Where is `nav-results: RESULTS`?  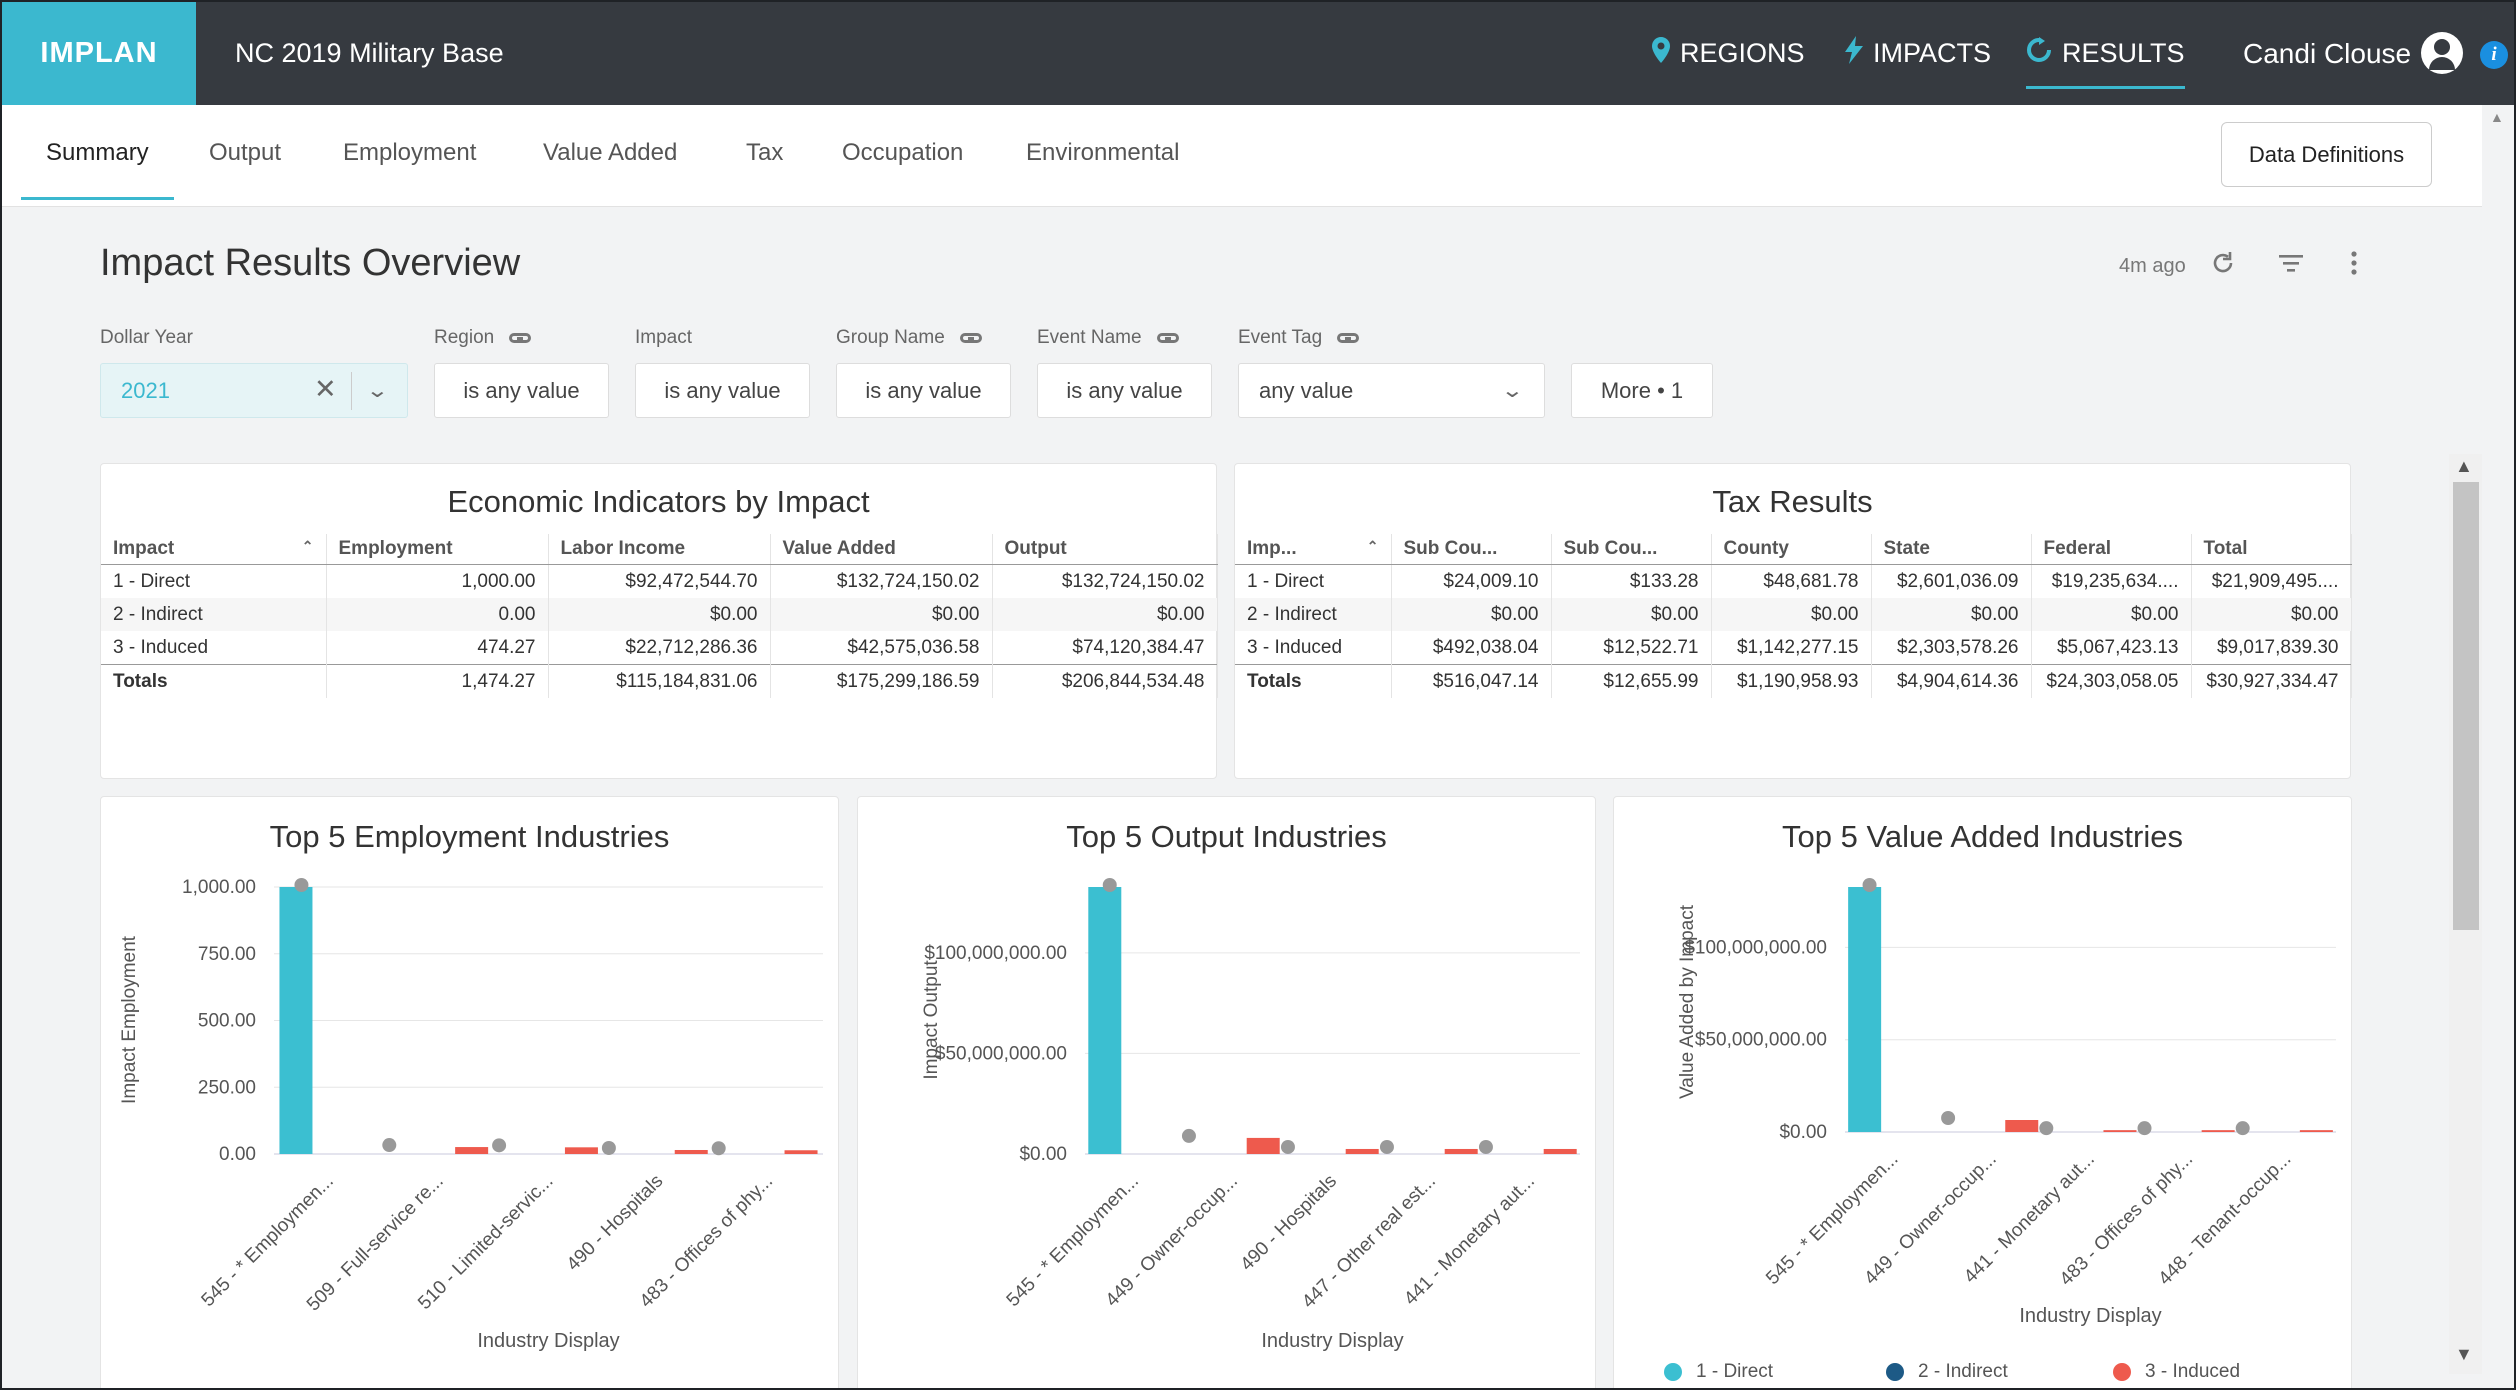 nav-results: RESULTS is located at coordinates (2105, 53).